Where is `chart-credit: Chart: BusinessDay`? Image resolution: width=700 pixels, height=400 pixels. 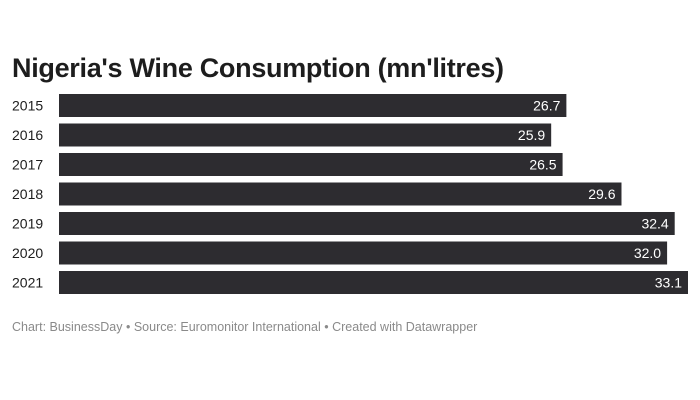
chart-credit: Chart: BusinessDay is located at coordinates (67, 327).